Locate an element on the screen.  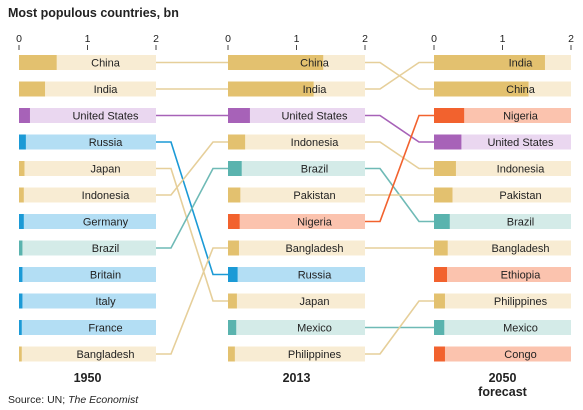
source-publication: The Economist is located at coordinates (103, 400).